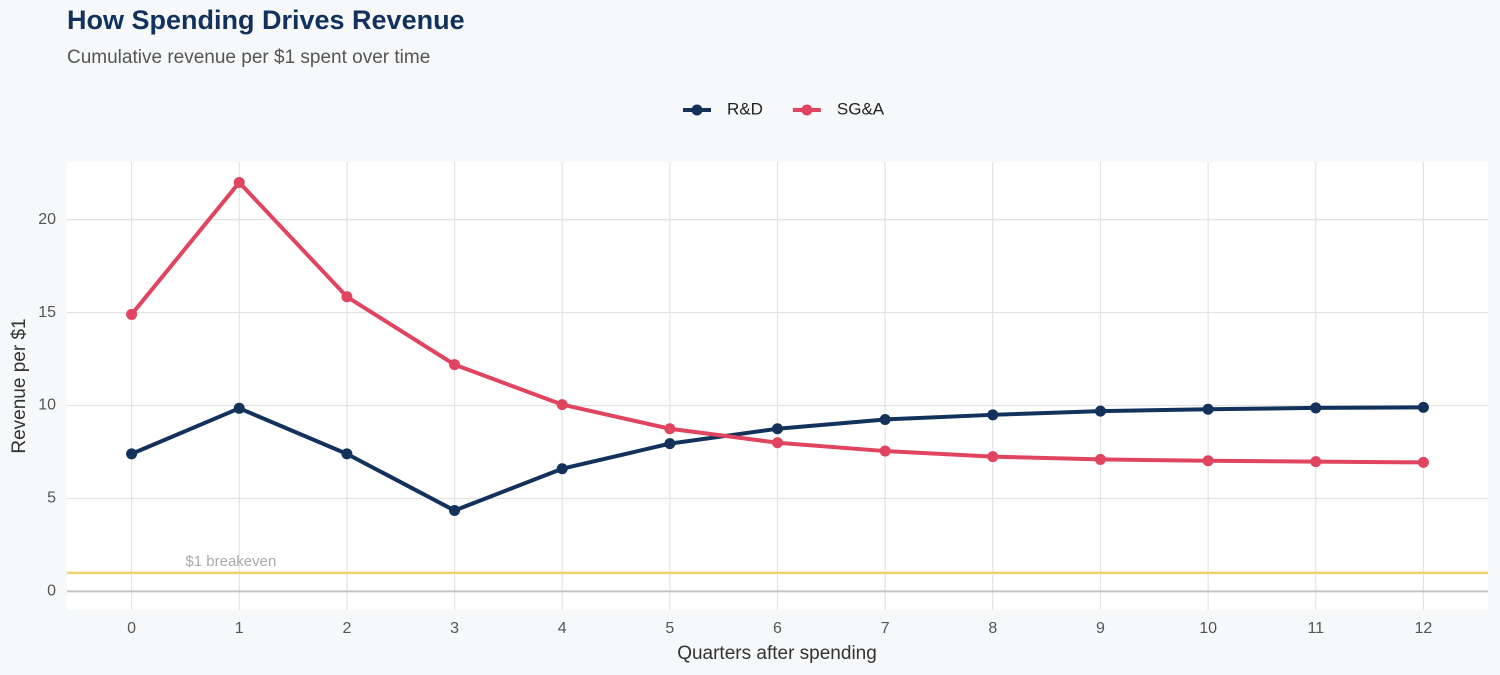  What do you see at coordinates (1100, 628) in the screenshot?
I see `x-tick-label: 9` at bounding box center [1100, 628].